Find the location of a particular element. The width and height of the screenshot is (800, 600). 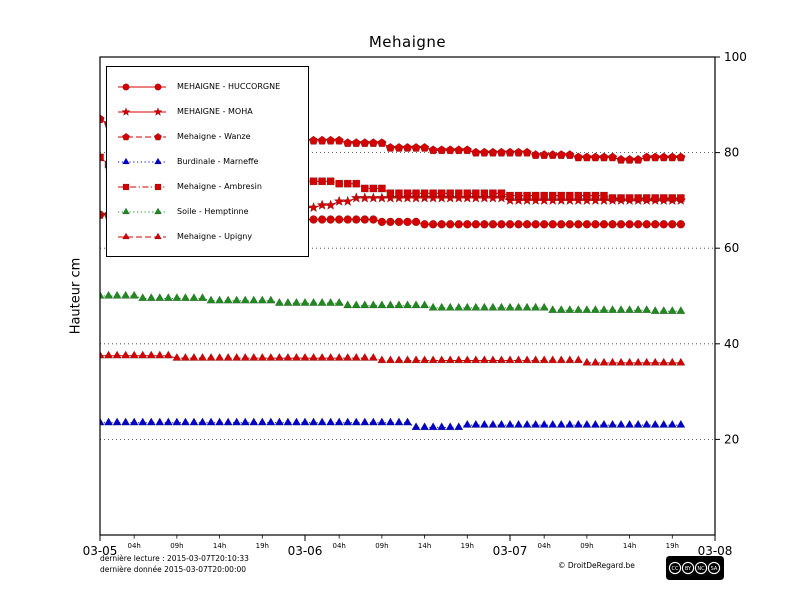

legend-item: Burdinale - Marneffe is located at coordinates (207, 161).